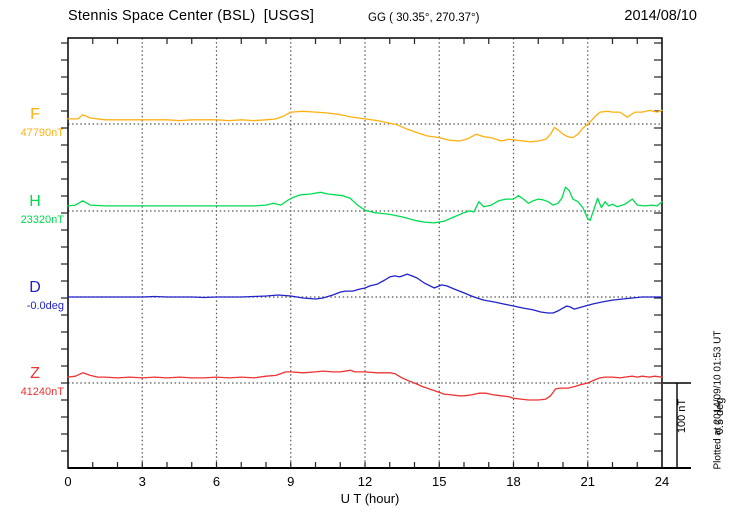  Describe the element at coordinates (35, 114) in the screenshot. I see `channel-letter-F: F` at that location.